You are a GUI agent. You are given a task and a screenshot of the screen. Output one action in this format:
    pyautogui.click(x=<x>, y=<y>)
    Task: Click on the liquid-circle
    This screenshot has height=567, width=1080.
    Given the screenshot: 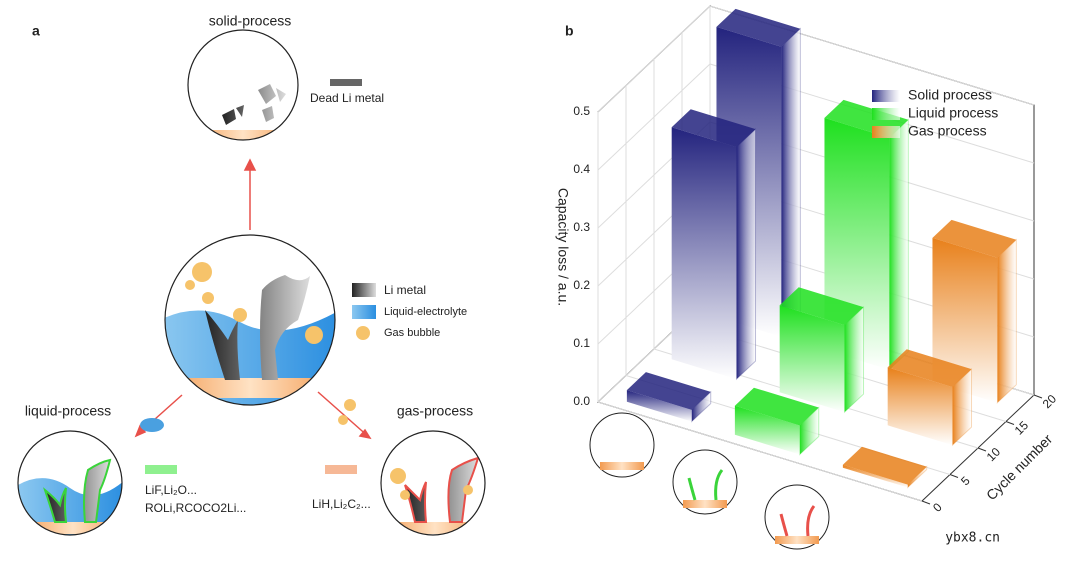 What is the action you would take?
    pyautogui.click(x=70, y=483)
    